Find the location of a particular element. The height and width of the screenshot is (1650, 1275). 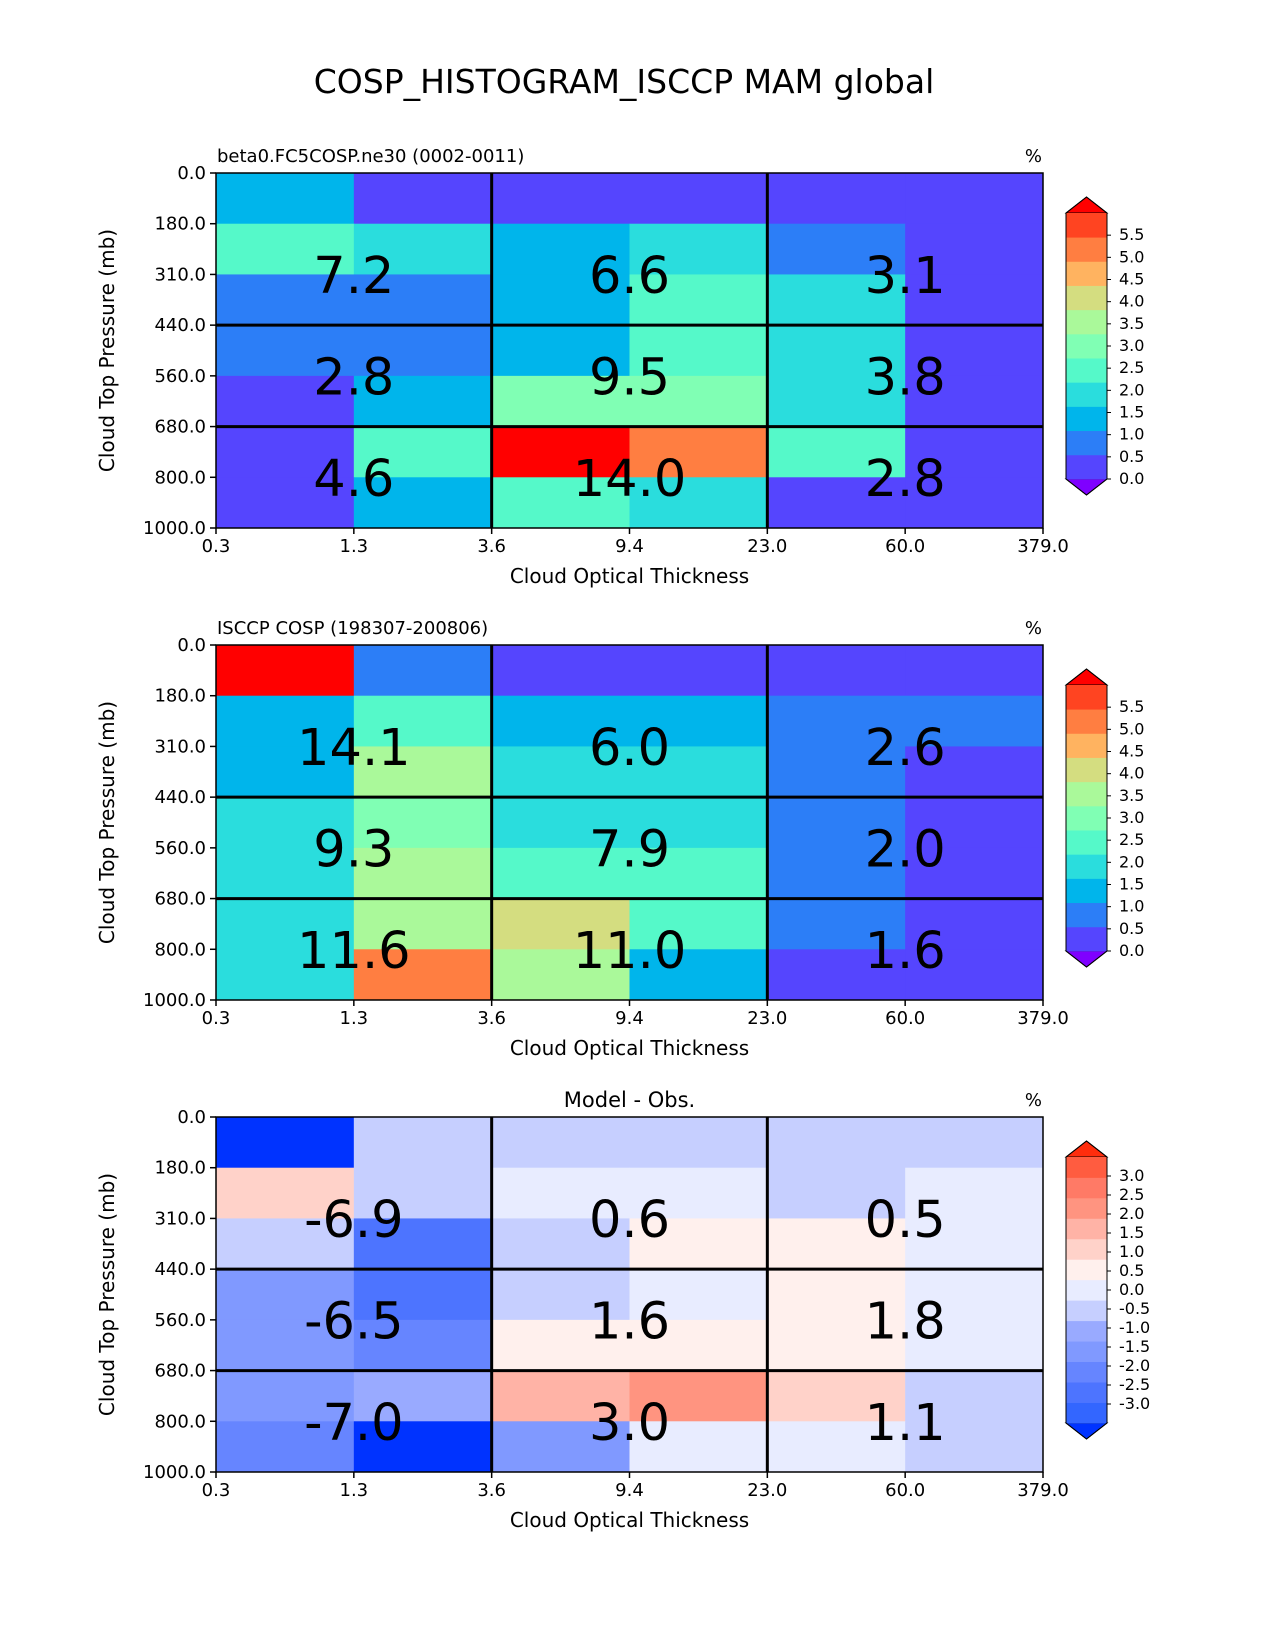

block-label: 3.1 is located at coordinates (905, 276).